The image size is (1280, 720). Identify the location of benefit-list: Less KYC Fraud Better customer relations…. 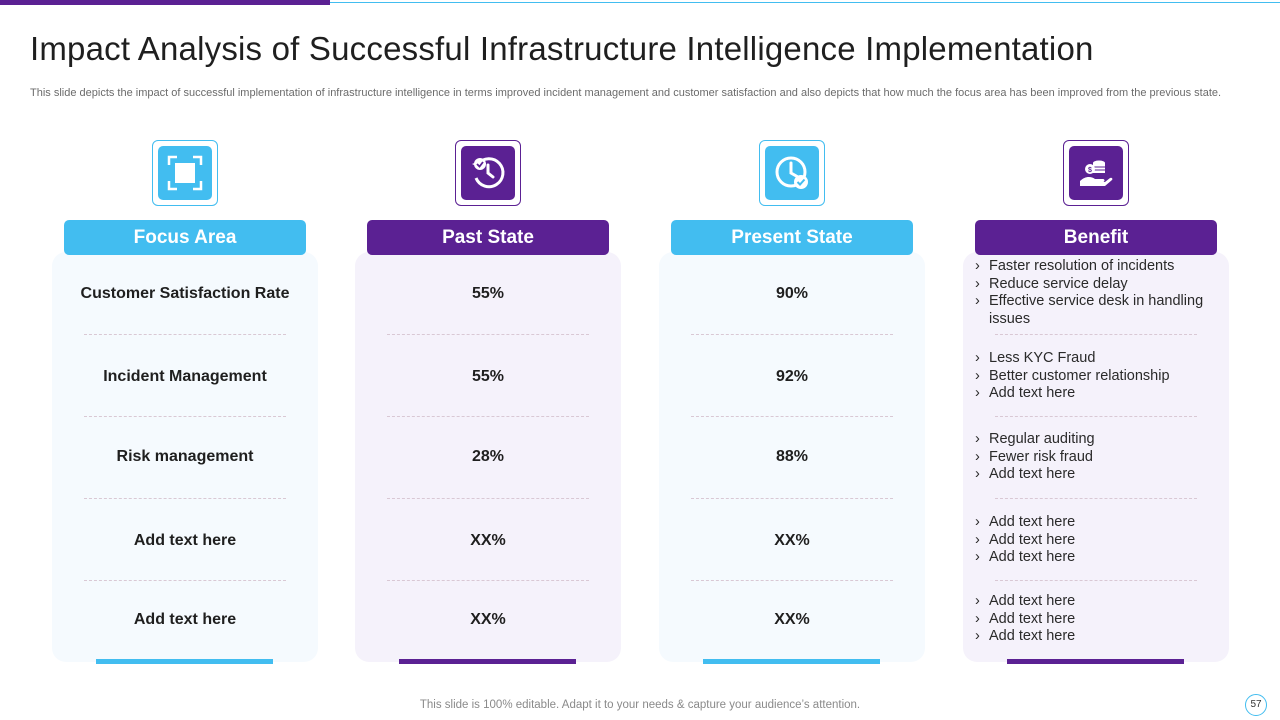
(1095, 376).